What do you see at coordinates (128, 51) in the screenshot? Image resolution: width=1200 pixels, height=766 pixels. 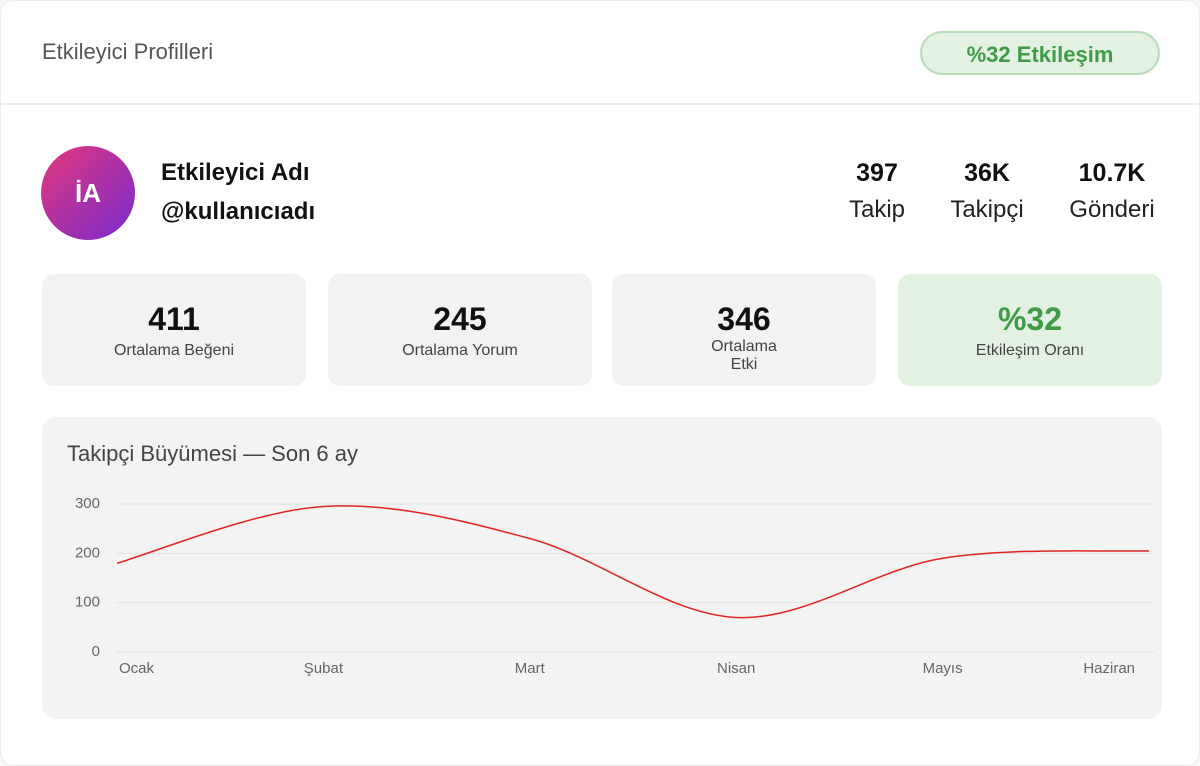 I see `page-title: Etkileyici Profilleri` at bounding box center [128, 51].